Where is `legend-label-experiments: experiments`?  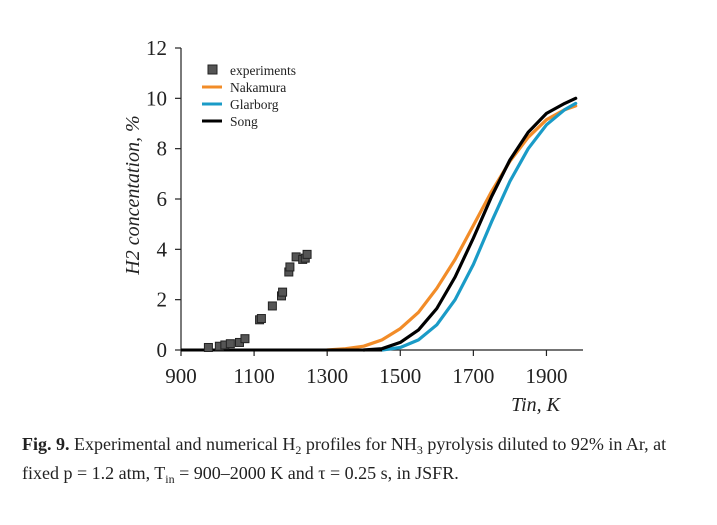
legend-label-experiments: experiments is located at coordinates (263, 70).